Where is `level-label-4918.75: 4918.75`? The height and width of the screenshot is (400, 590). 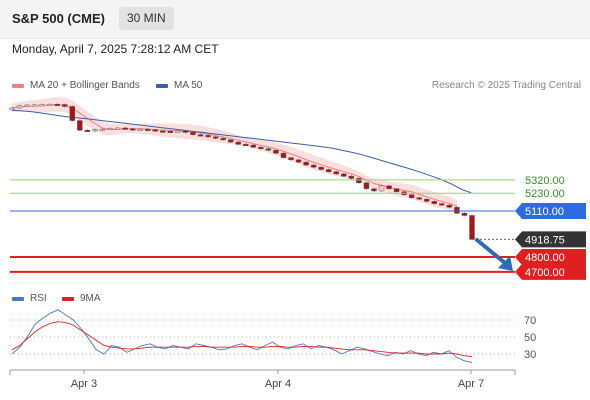 level-label-4918.75: 4918.75 is located at coordinates (545, 240).